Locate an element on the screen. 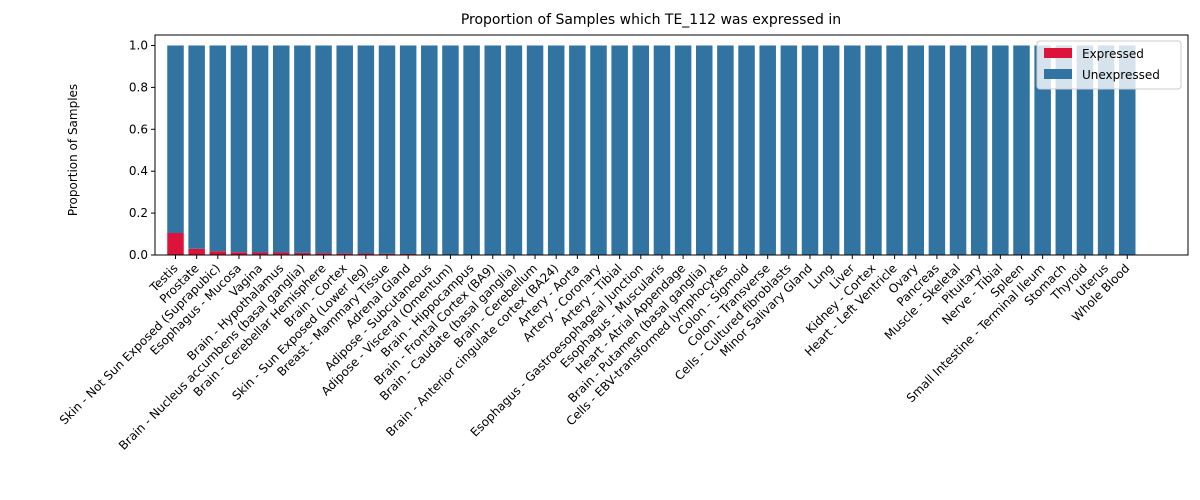 The image size is (1200, 500). y-axis-label: Proportion of Samples is located at coordinates (73, 150).